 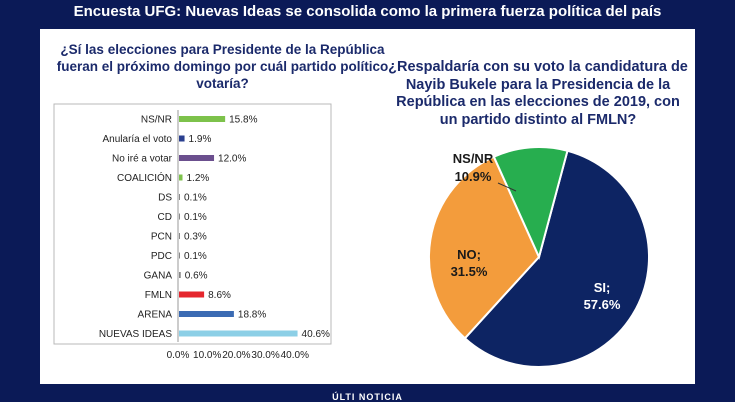 What do you see at coordinates (295, 355) in the screenshot?
I see `bar-tick-label: 40.0%` at bounding box center [295, 355].